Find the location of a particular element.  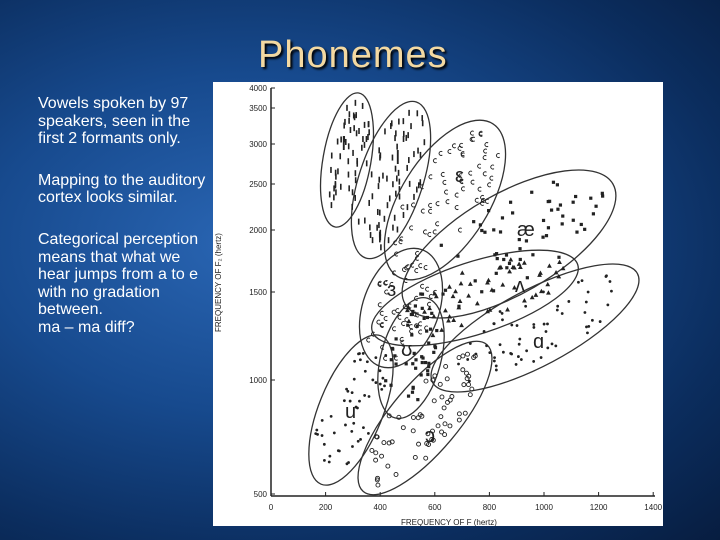

vowel-label-open-o: ɔ is located at coordinates (430, 436).